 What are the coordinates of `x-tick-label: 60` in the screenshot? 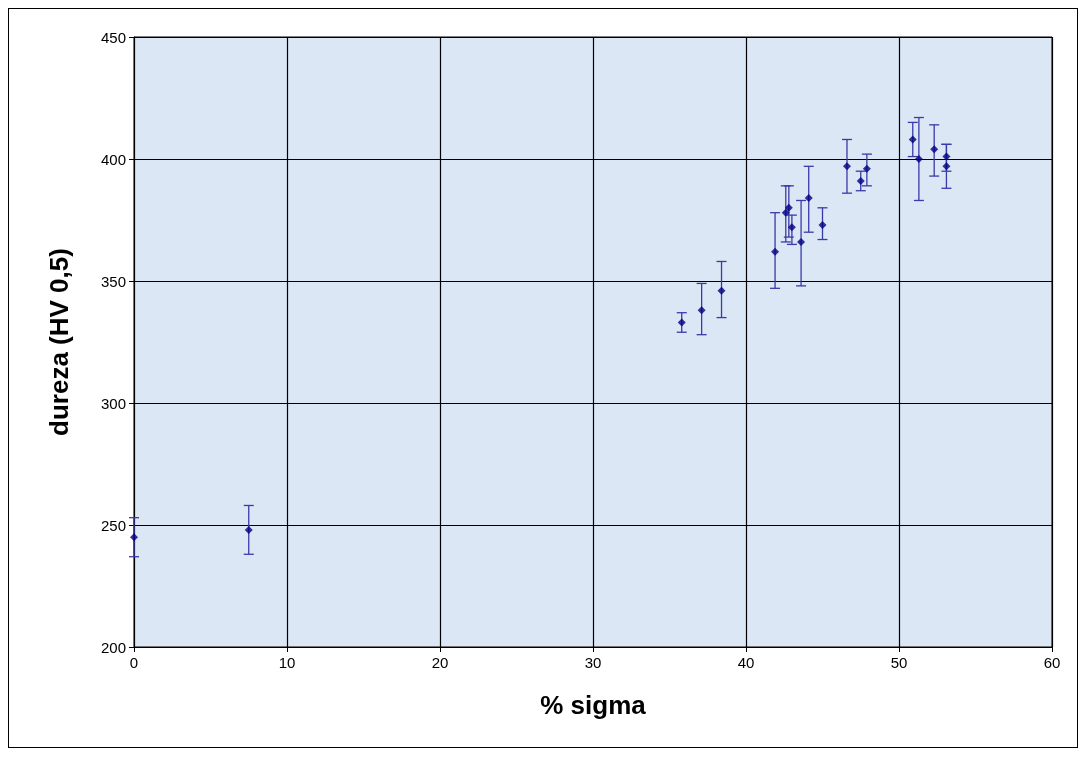 It's located at (1052, 662).